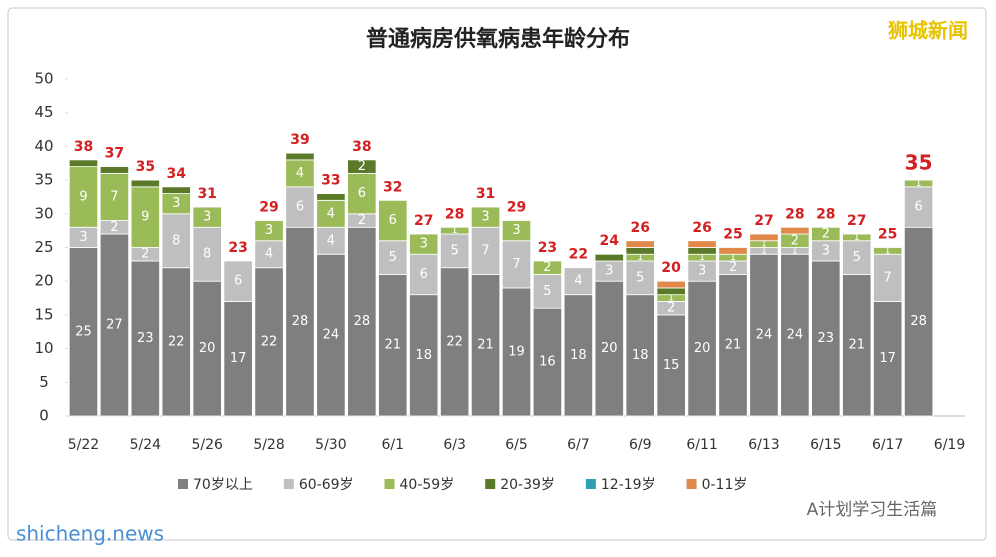 The height and width of the screenshot is (557, 996). I want to click on segment-label: 23, so click(826, 338).